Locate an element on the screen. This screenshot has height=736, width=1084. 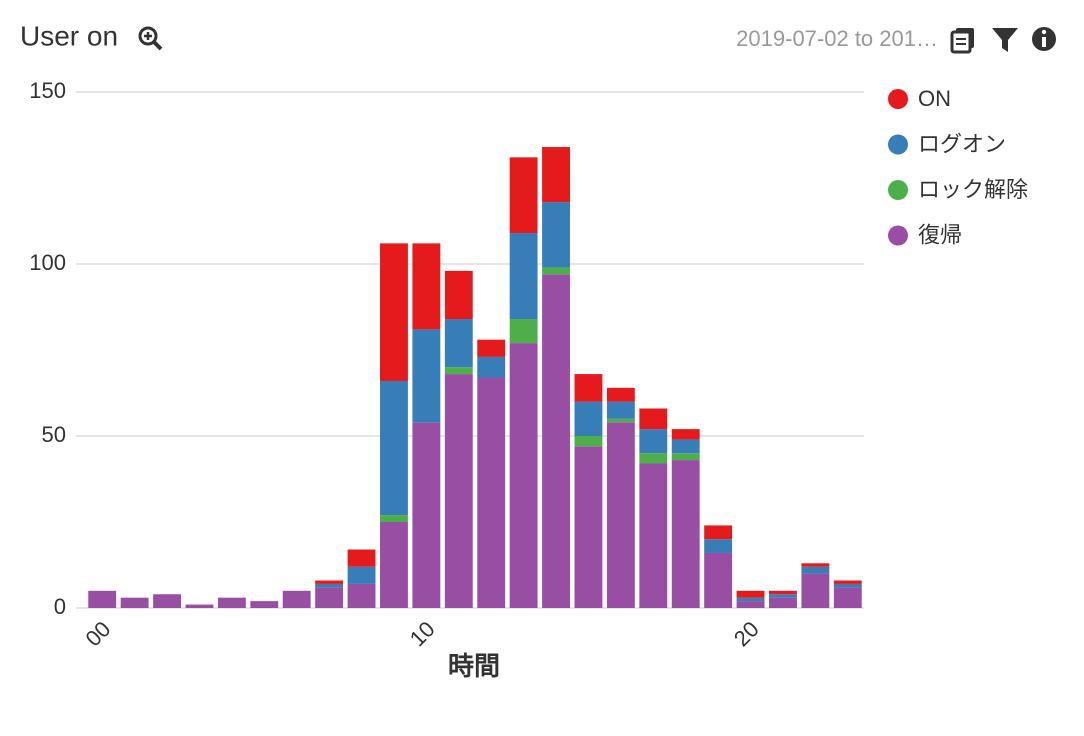
x-tick-label: 00 is located at coordinates (98, 633).